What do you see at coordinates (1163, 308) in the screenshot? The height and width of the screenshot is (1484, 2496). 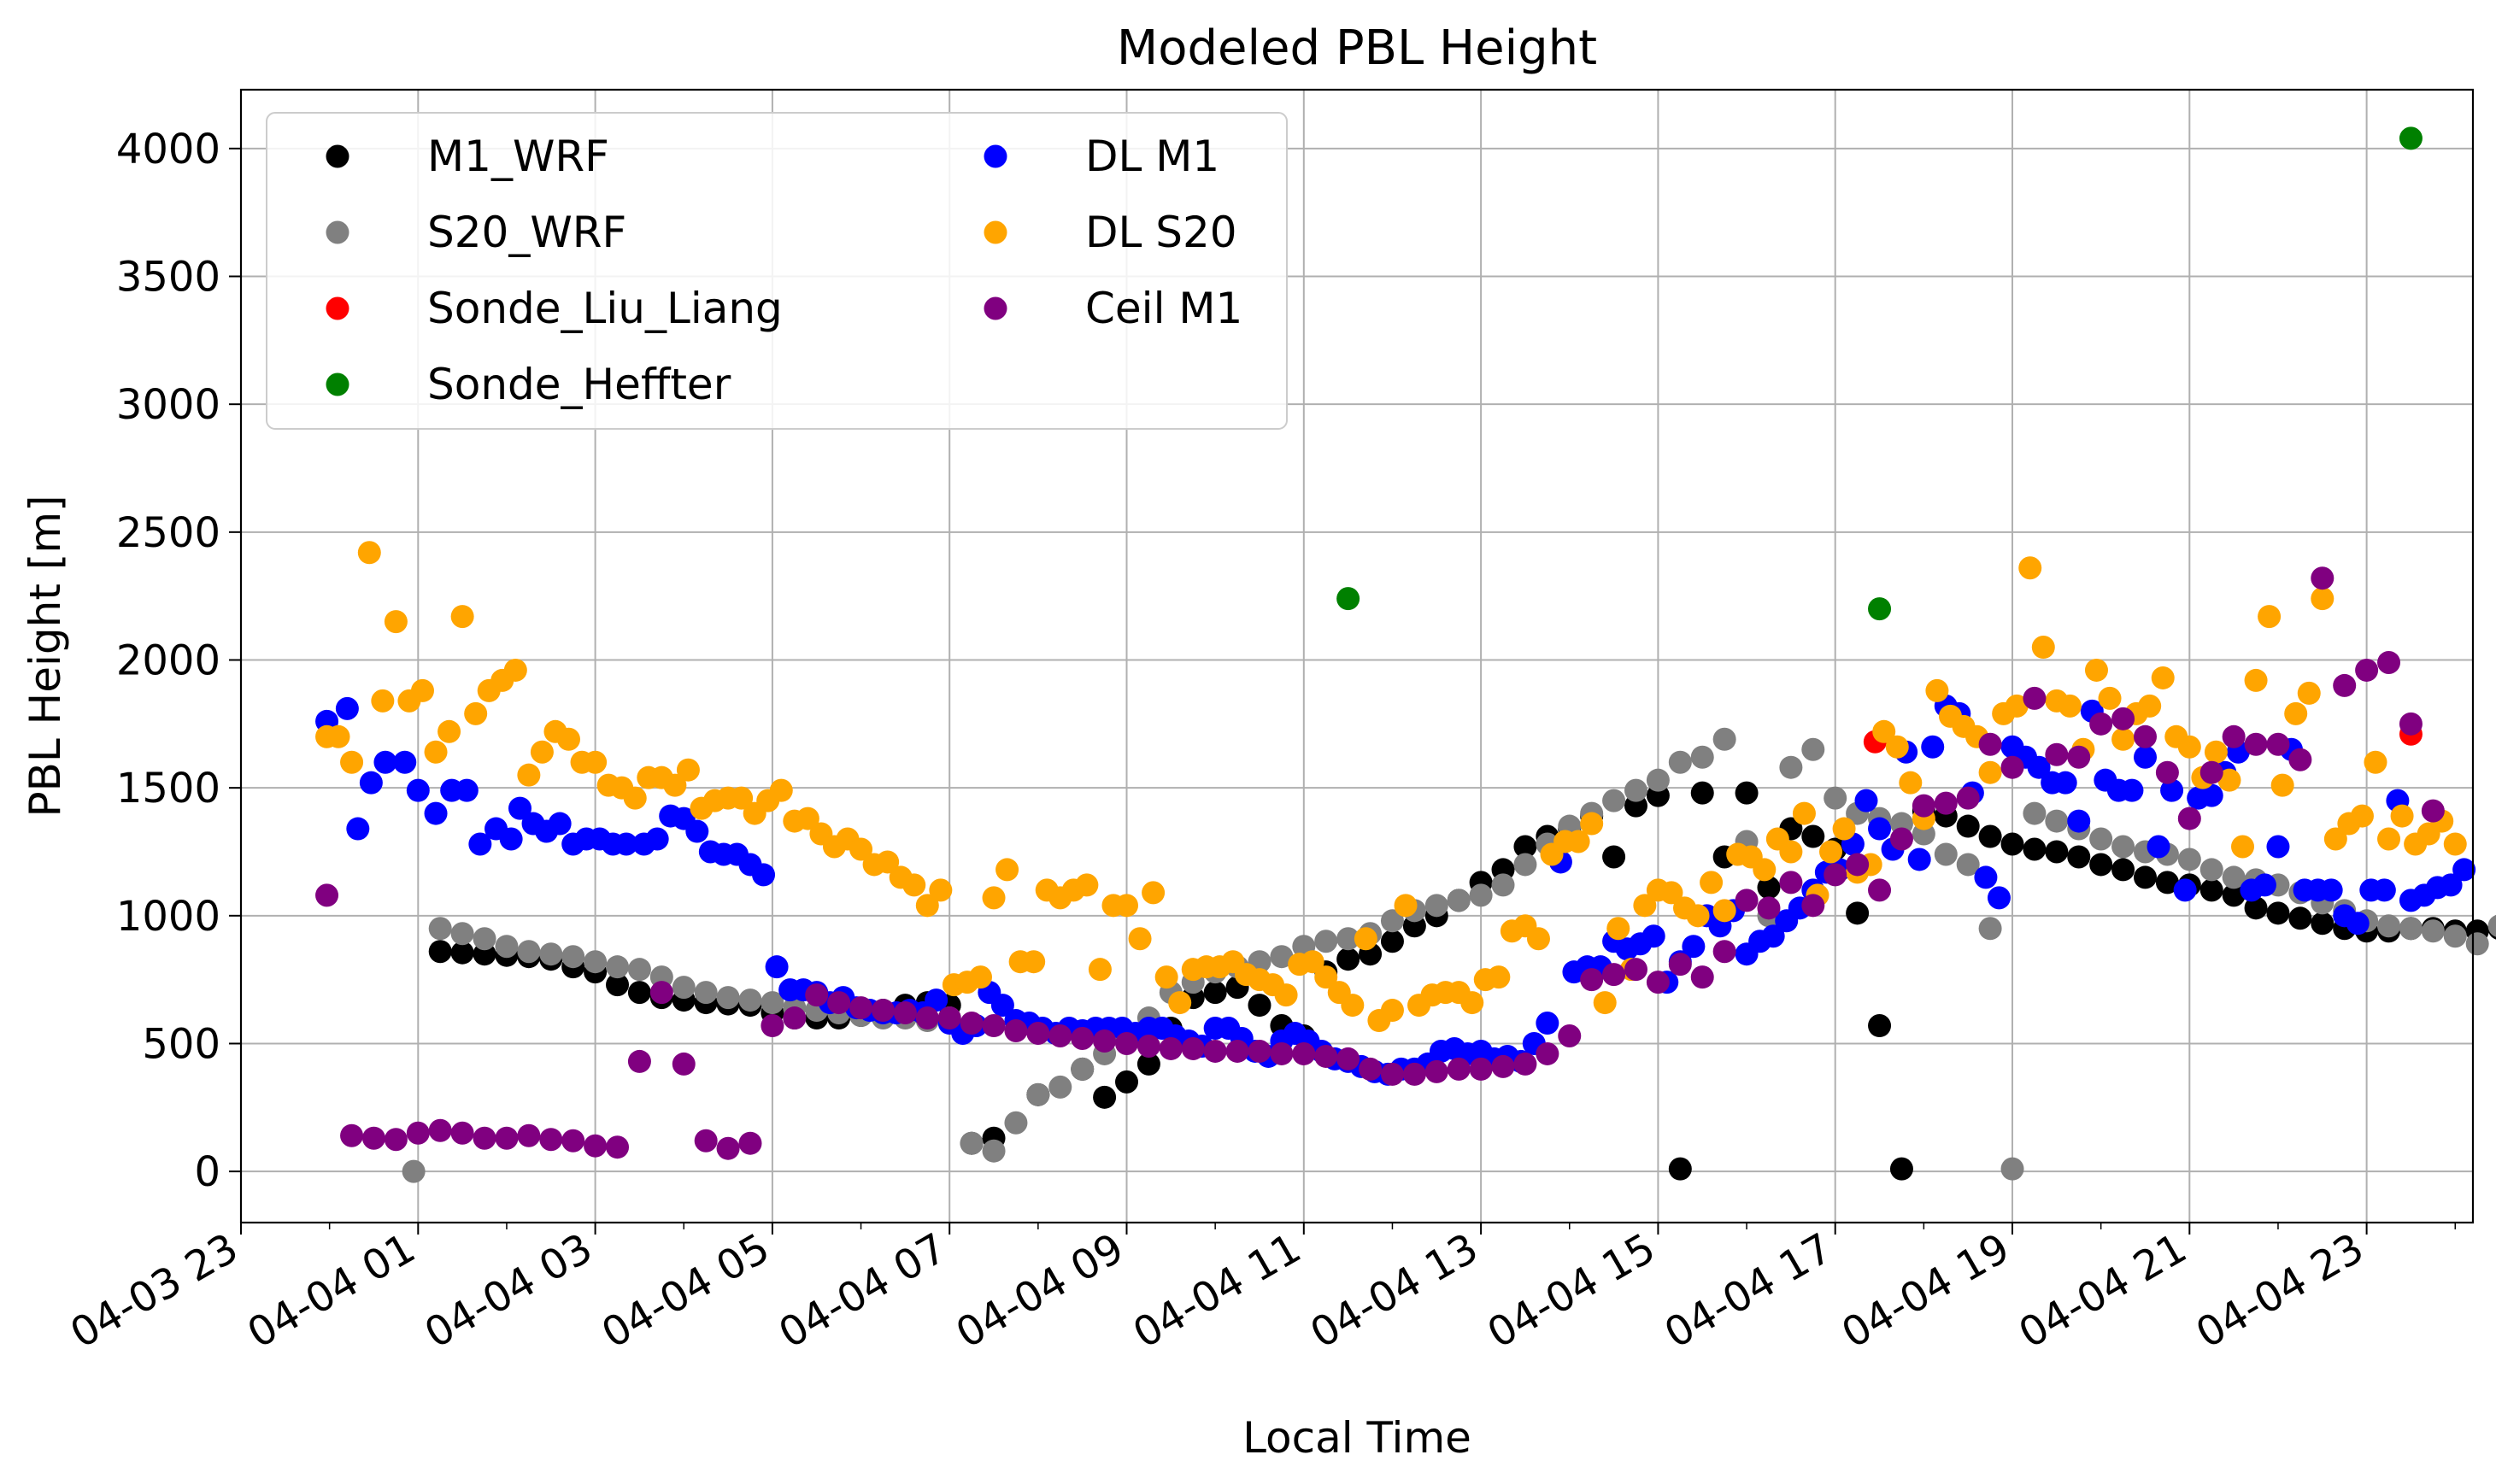 I see `legend-label-ceil-m1: Ceil M1` at bounding box center [1163, 308].